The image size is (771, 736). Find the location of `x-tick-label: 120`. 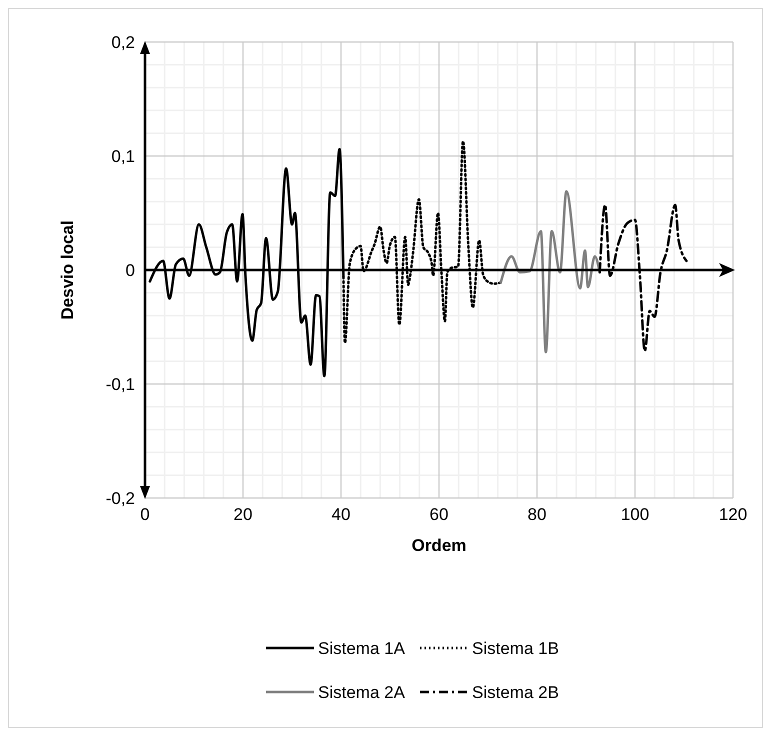

x-tick-label: 120 is located at coordinates (733, 514).